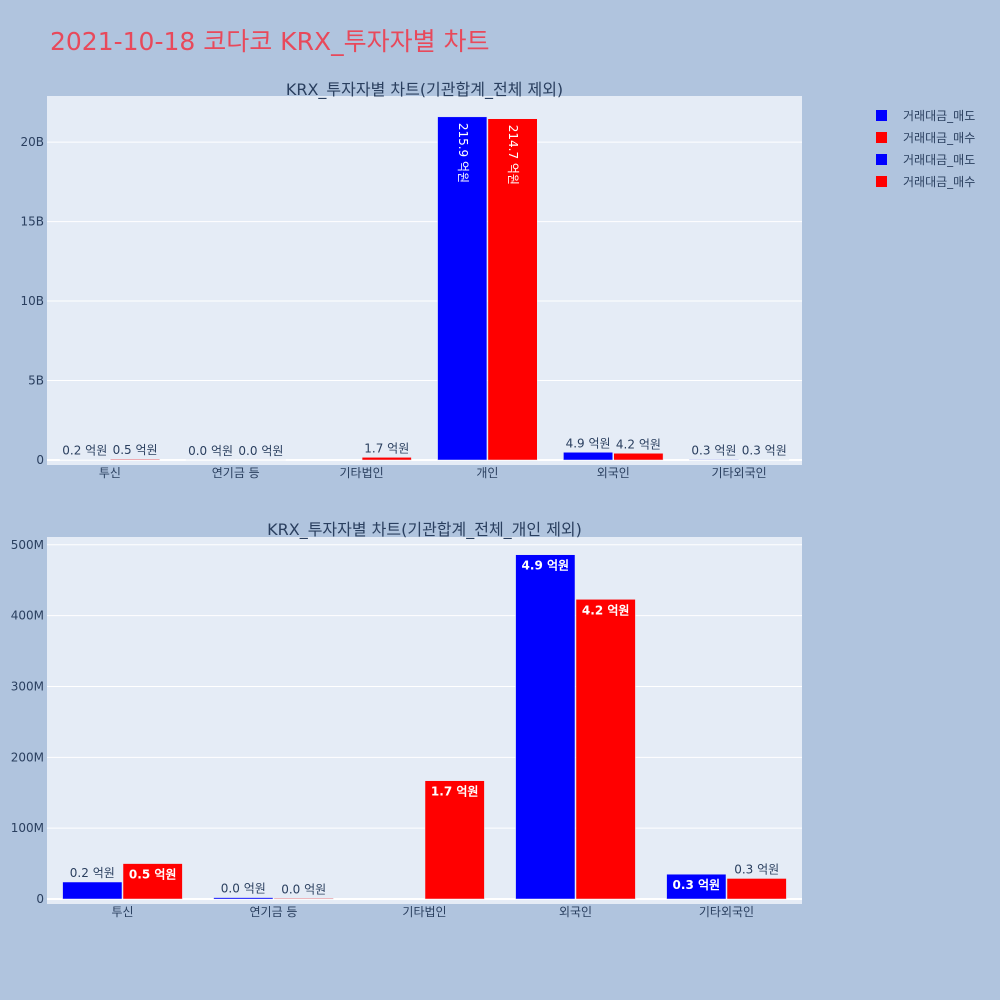 This screenshot has width=1000, height=1000. What do you see at coordinates (27, 616) in the screenshot?
I see `y-tick-label: 400M` at bounding box center [27, 616].